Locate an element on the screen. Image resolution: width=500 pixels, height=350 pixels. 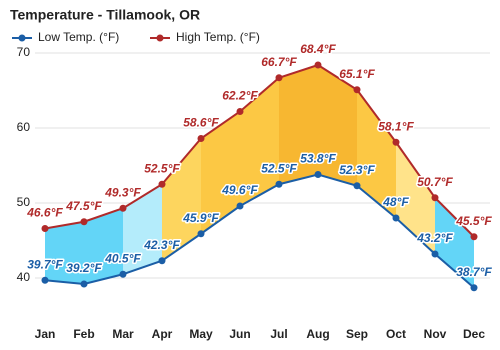
value-label: 58.1°F is located at coordinates (396, 126).